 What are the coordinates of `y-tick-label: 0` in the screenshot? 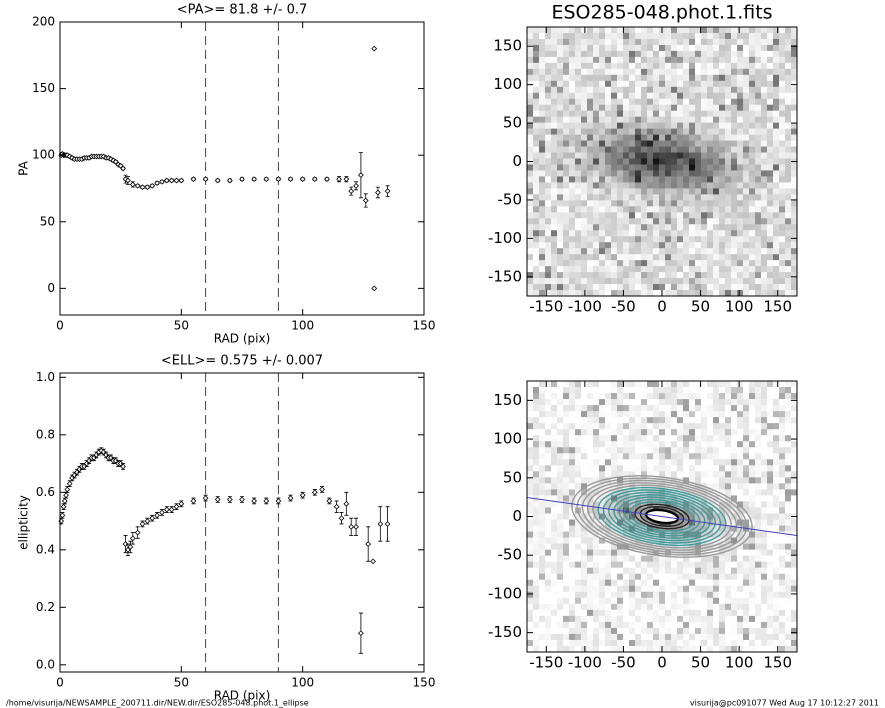 It's located at (51, 288).